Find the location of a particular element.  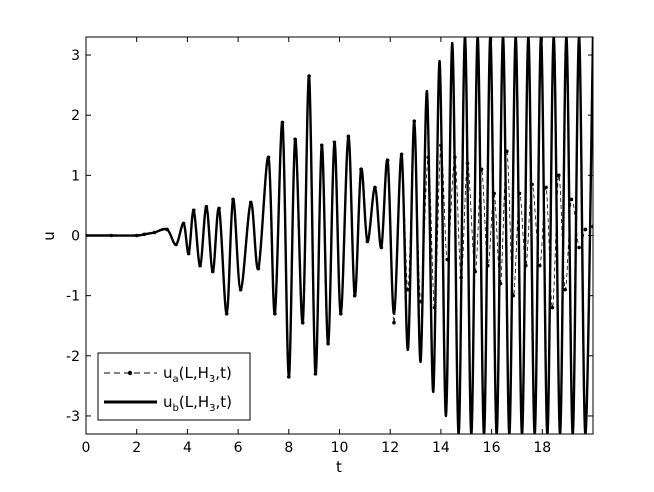

legend-box is located at coordinates (174, 386).